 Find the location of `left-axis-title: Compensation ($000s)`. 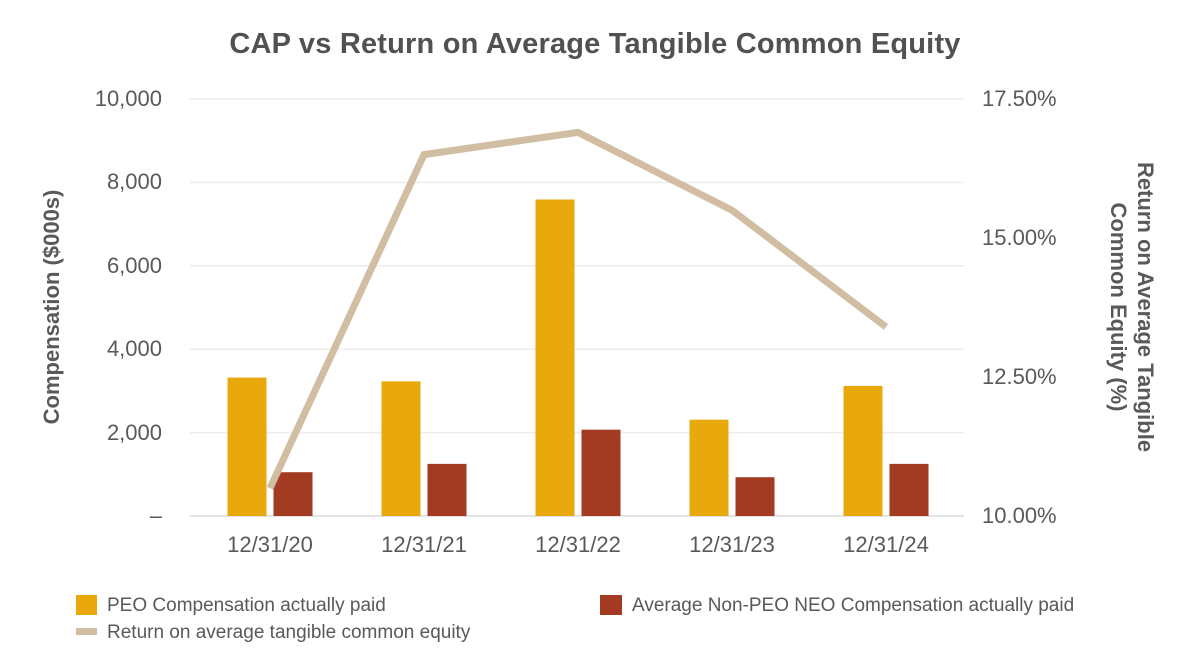

left-axis-title: Compensation ($000s) is located at coordinates (51, 307).